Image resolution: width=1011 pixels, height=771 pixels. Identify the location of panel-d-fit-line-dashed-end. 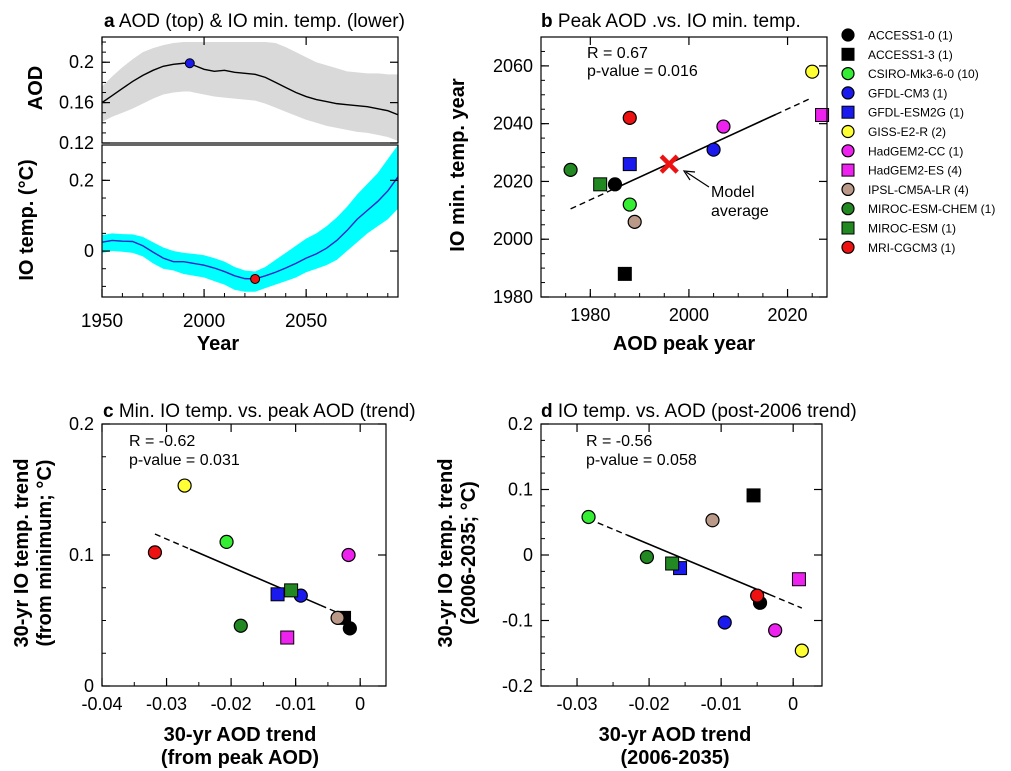
(786, 601).